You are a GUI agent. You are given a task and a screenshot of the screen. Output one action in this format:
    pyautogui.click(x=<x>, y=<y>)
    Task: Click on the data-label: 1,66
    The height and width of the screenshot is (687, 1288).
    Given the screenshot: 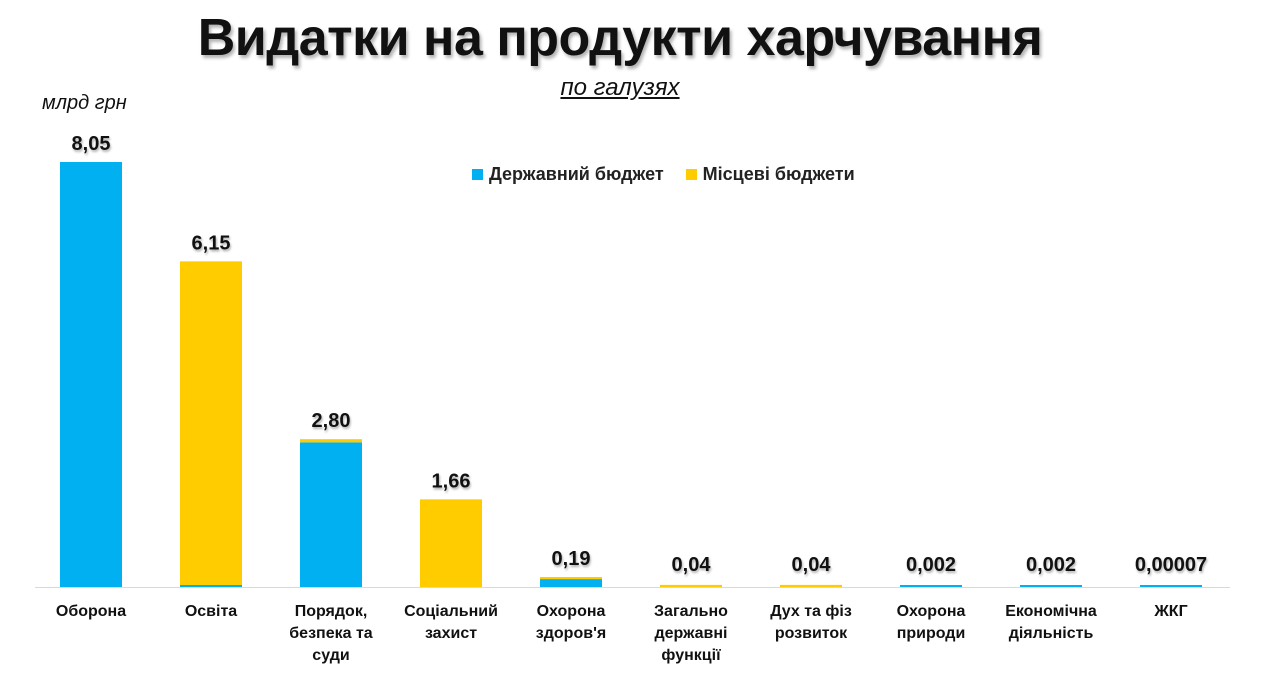 What is the action you would take?
    pyautogui.click(x=451, y=481)
    